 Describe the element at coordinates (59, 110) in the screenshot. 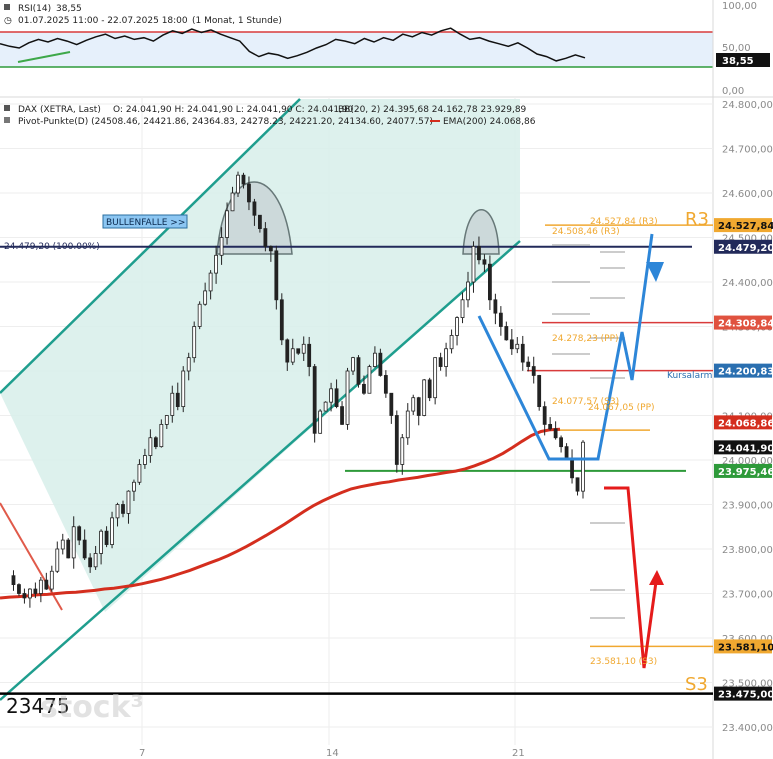

I see `instrument-label: DAX (XETRA, Last)` at that location.